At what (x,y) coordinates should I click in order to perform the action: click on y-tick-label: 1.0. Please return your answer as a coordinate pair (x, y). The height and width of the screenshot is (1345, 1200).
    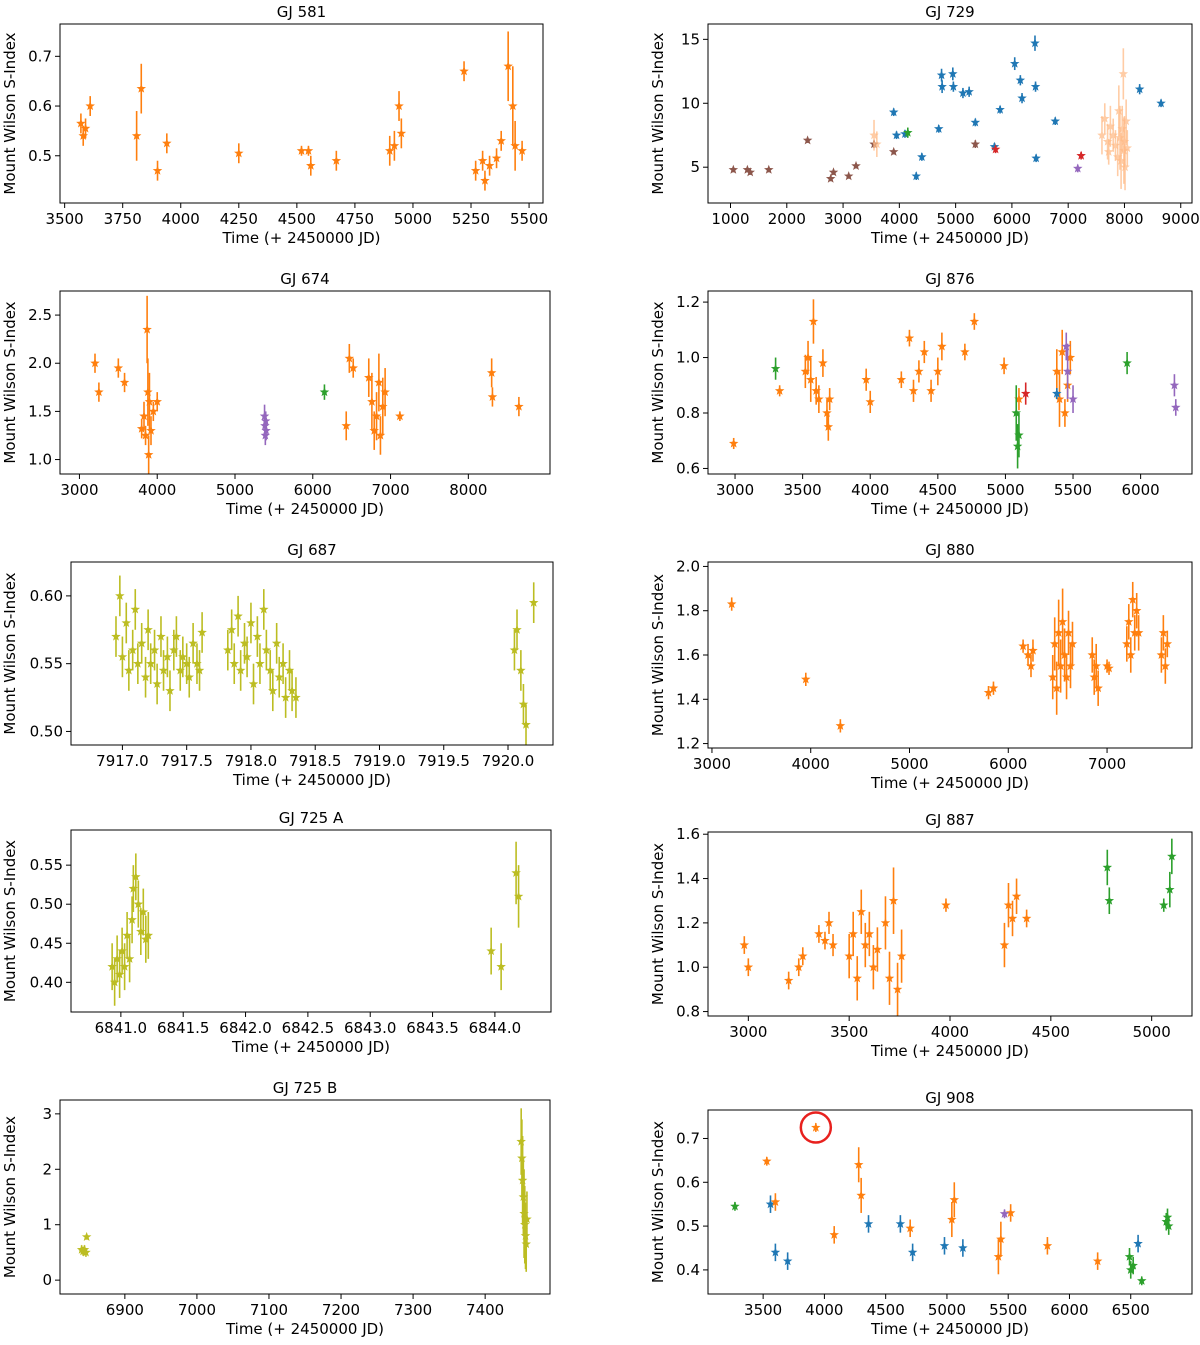
    Looking at the image, I should click on (688, 358).